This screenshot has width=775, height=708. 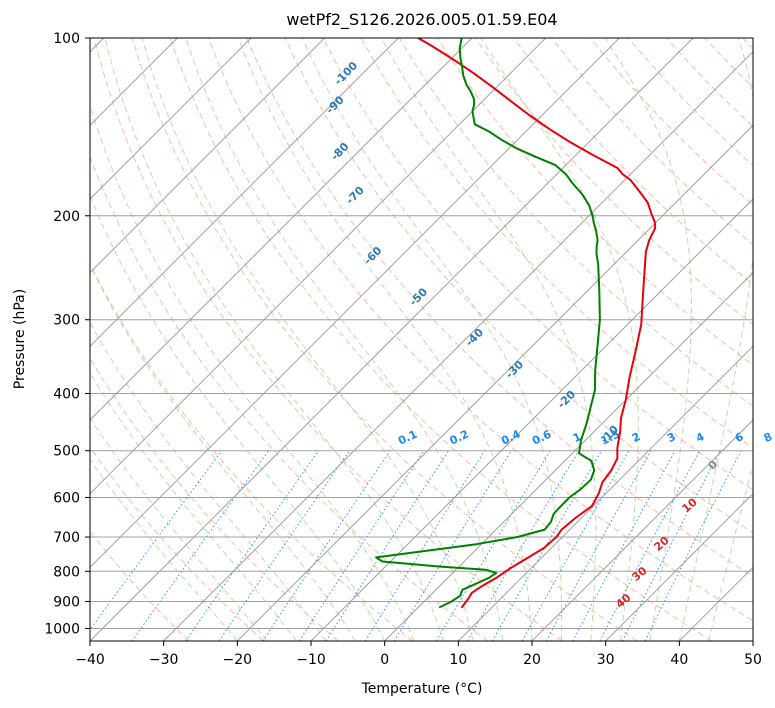 What do you see at coordinates (636, 437) in the screenshot?
I see `mixing-ratio-label: 2` at bounding box center [636, 437].